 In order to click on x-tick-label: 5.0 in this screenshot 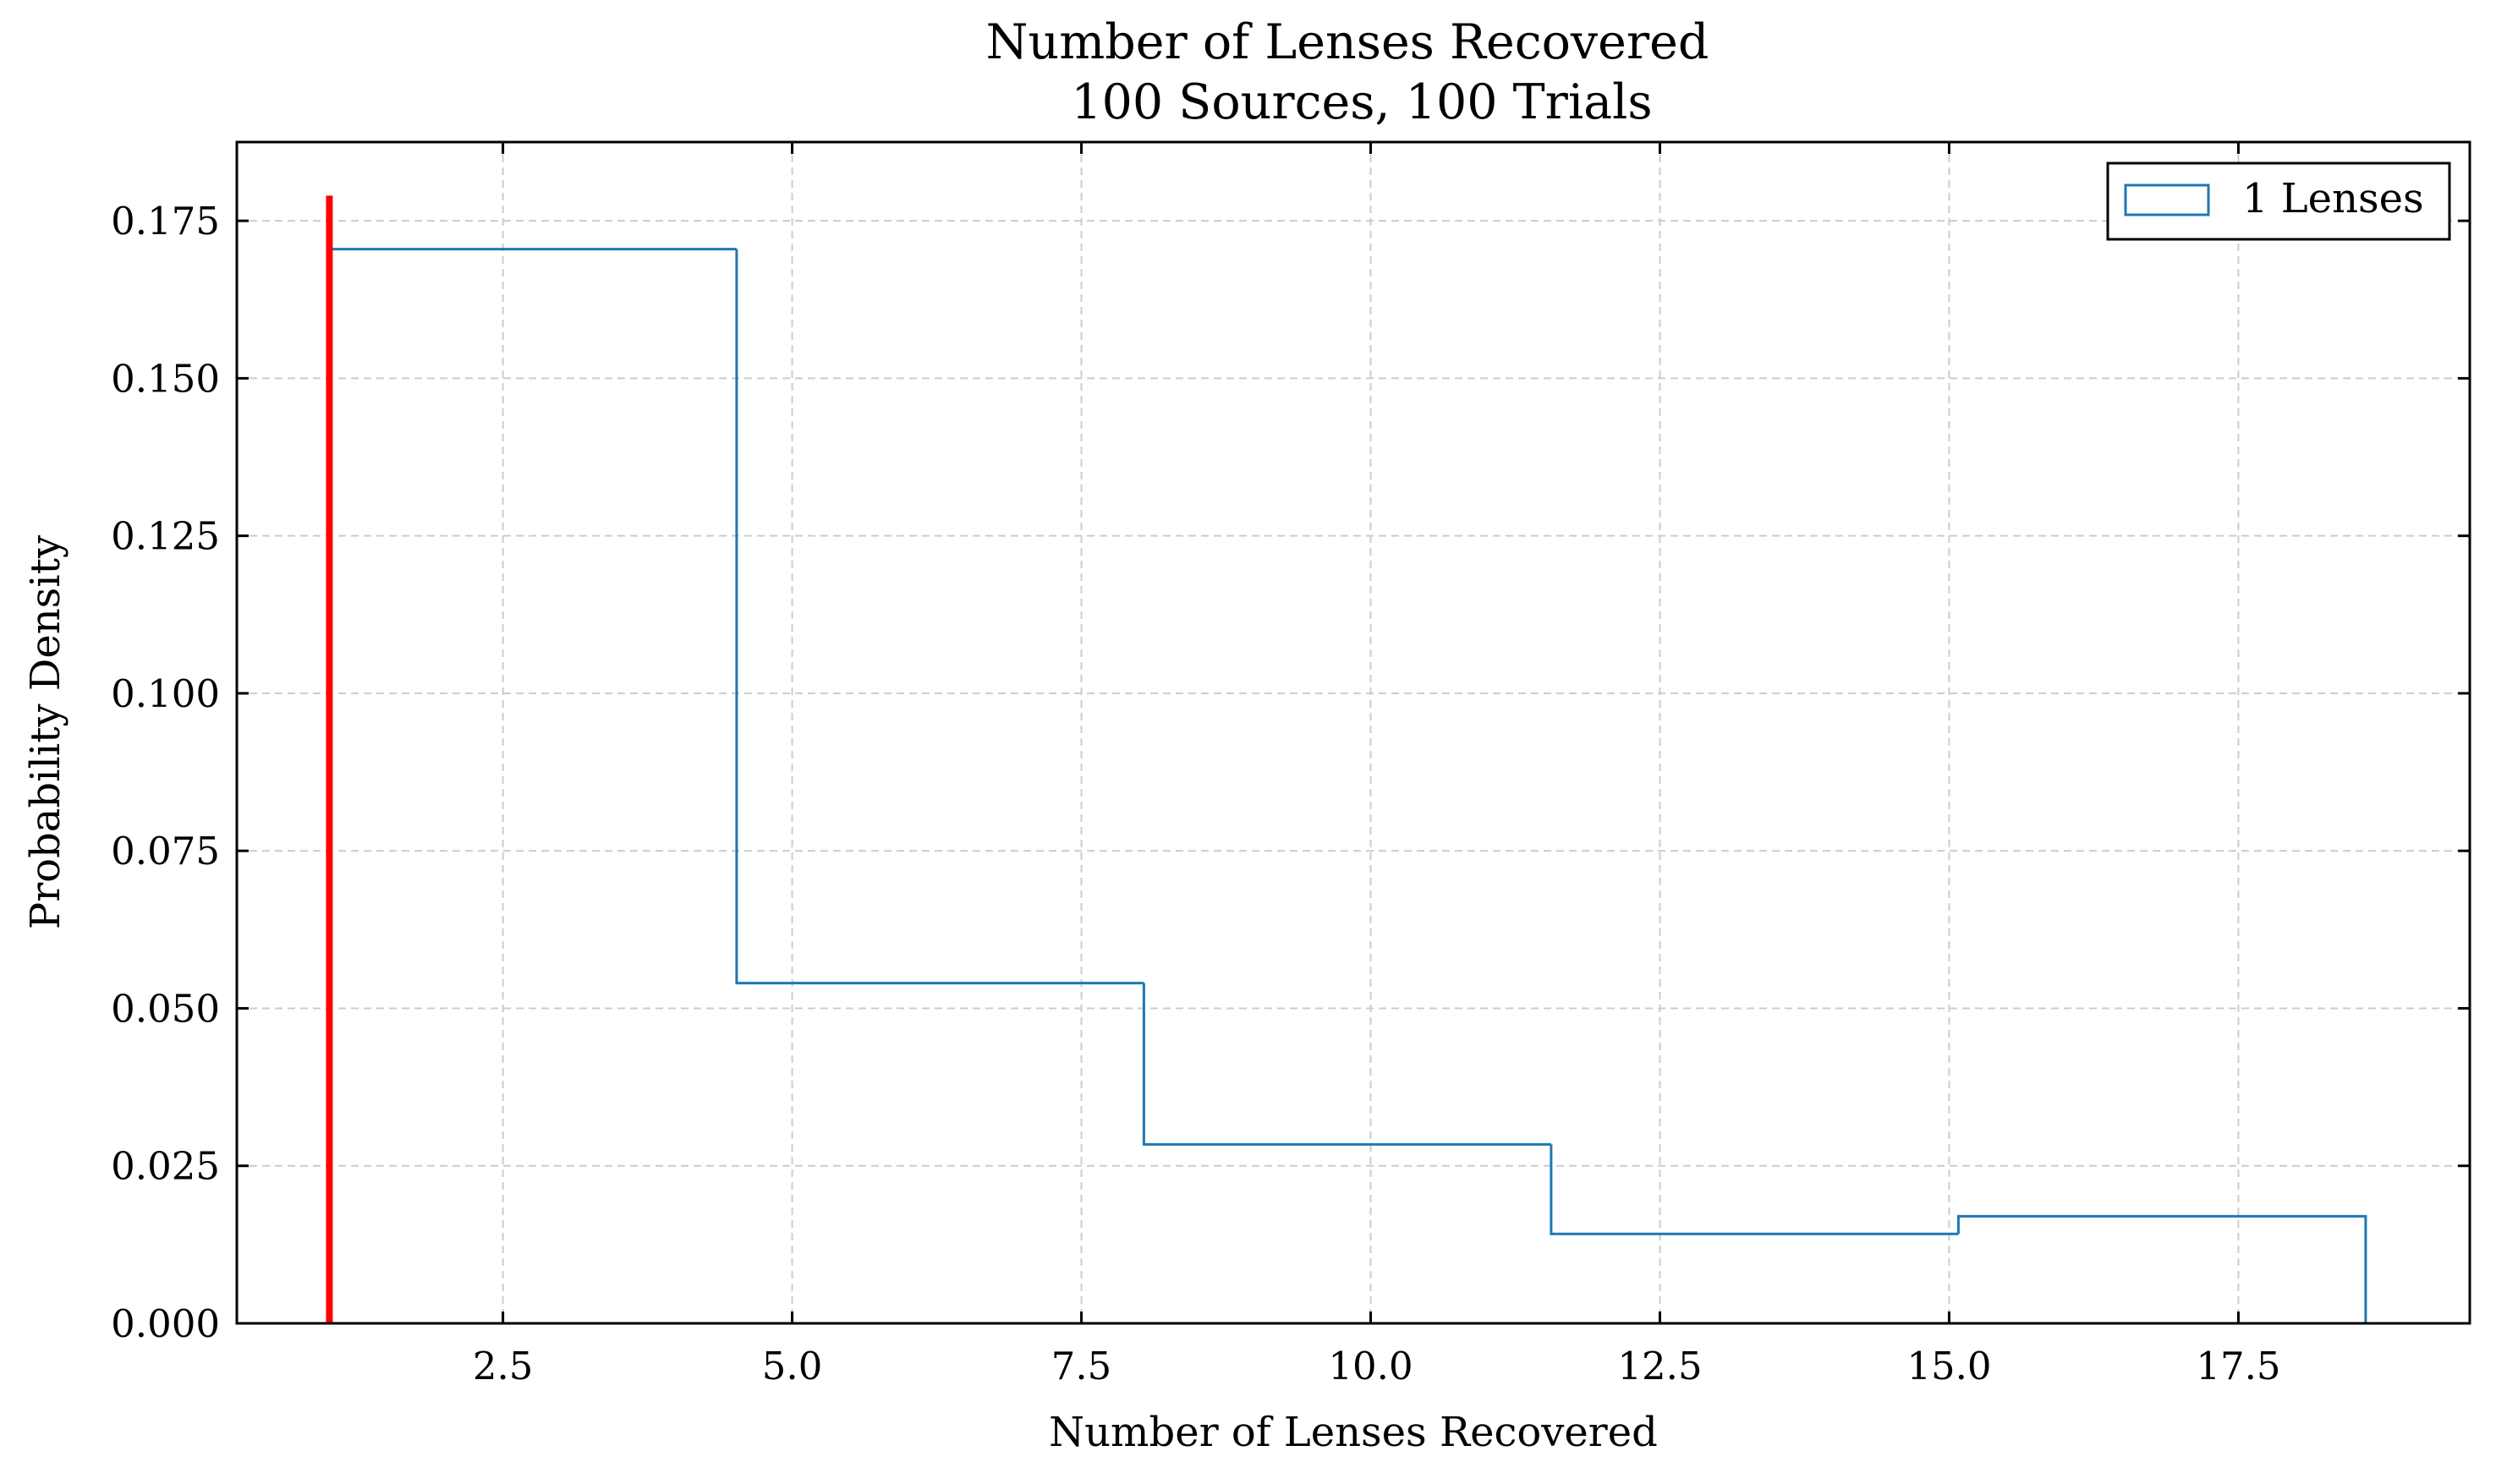, I will do `click(792, 1366)`.